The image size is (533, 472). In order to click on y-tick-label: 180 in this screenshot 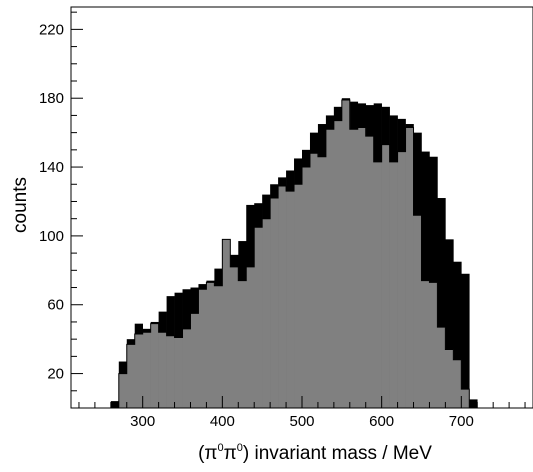, I will do `click(51, 98)`.